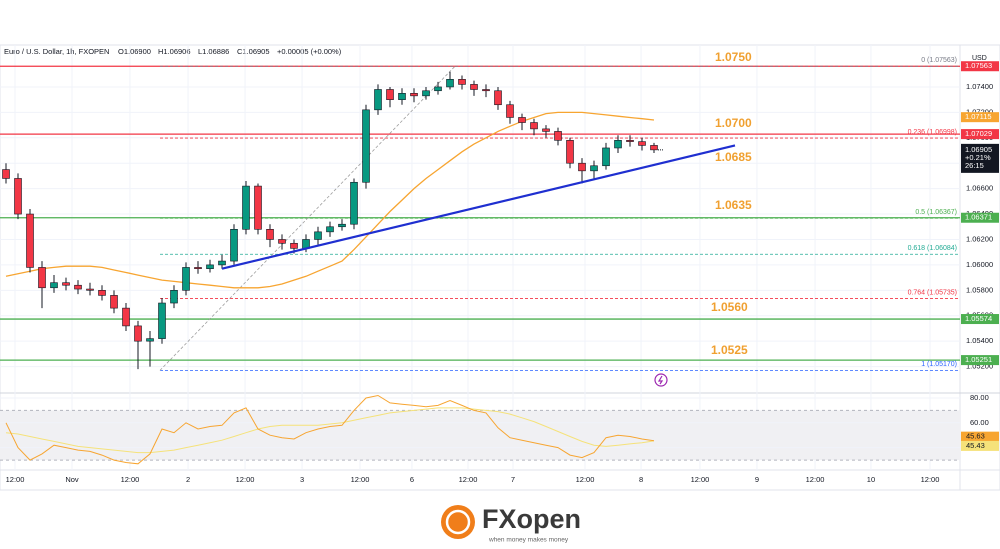  Describe the element at coordinates (309, 51) in the screenshot. I see `header-change: +0.00005 (+0.00%)` at that location.